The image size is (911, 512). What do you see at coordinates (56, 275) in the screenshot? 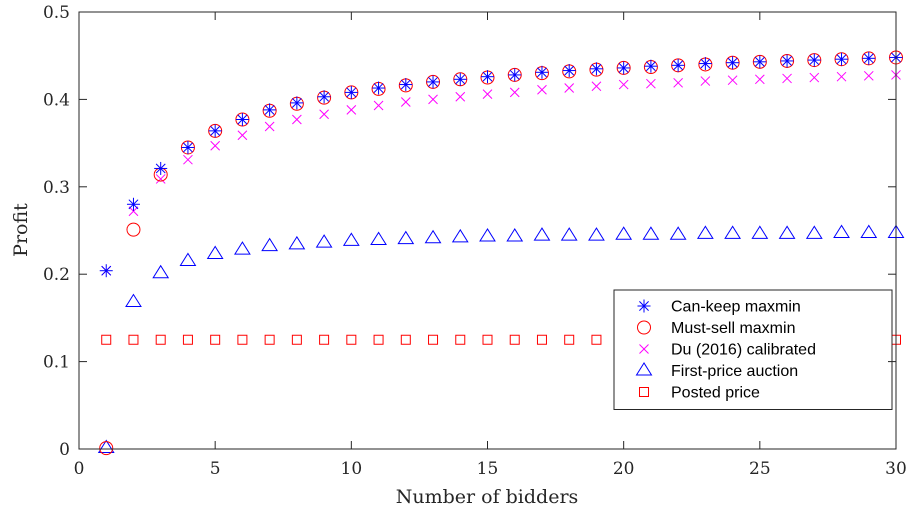
I see `y-tick-label: 0.2` at bounding box center [56, 275].